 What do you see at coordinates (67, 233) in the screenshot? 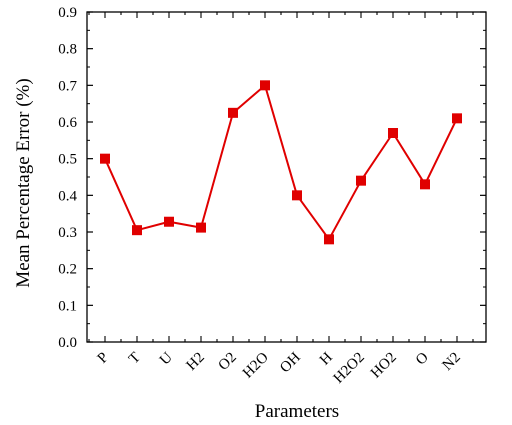
I see `y-tick-label: 0.3` at bounding box center [67, 233].